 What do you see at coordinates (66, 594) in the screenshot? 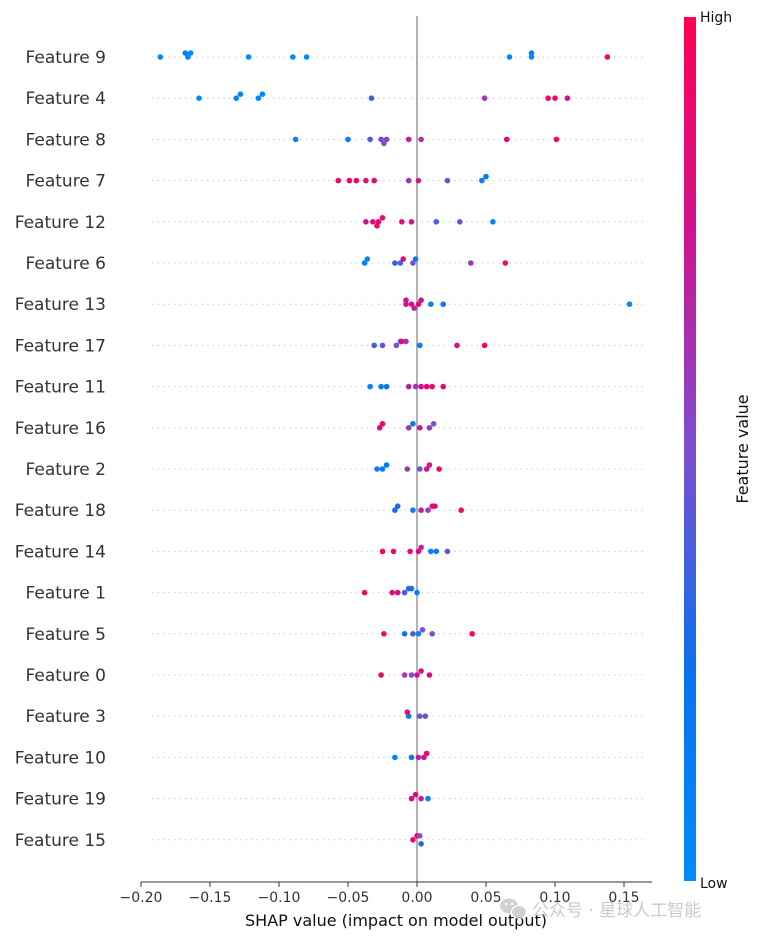
I see `feature-label: Feature 1` at bounding box center [66, 594].